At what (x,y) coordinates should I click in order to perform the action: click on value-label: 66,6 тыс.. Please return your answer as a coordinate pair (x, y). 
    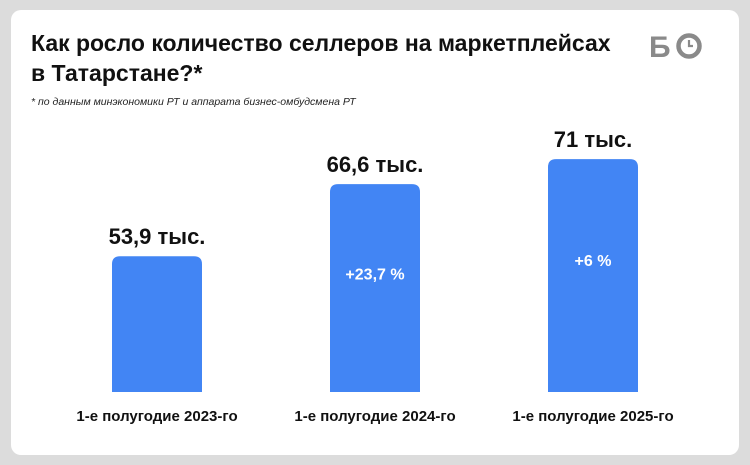
    Looking at the image, I should click on (375, 164).